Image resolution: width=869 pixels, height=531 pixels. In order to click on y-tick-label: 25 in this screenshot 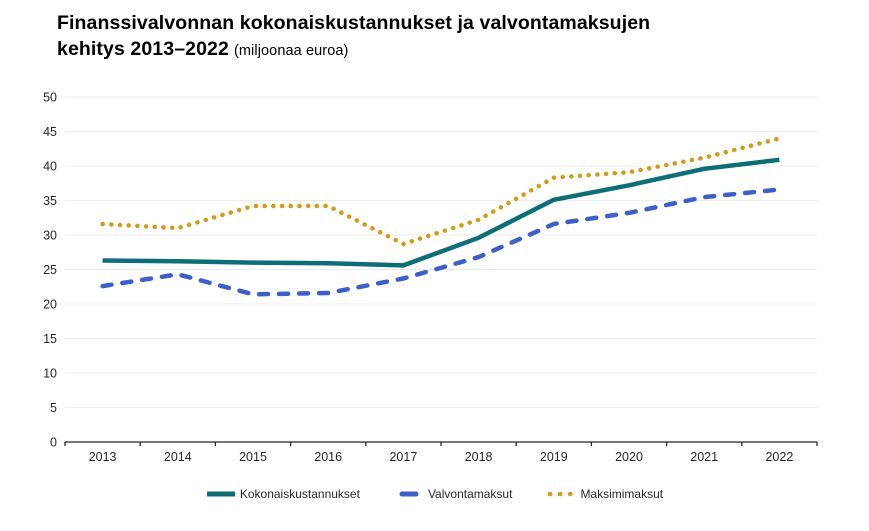, I will do `click(50, 270)`.